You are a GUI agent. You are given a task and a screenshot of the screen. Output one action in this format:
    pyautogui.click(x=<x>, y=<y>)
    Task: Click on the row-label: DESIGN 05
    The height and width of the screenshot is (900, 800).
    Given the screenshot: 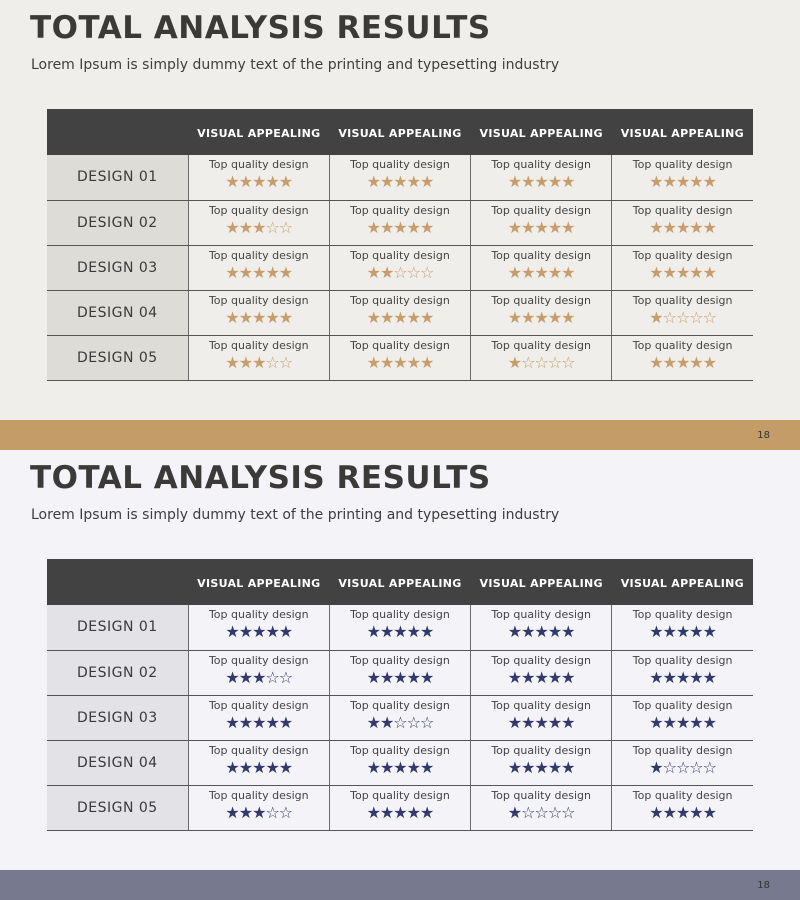 What is the action you would take?
    pyautogui.click(x=118, y=358)
    